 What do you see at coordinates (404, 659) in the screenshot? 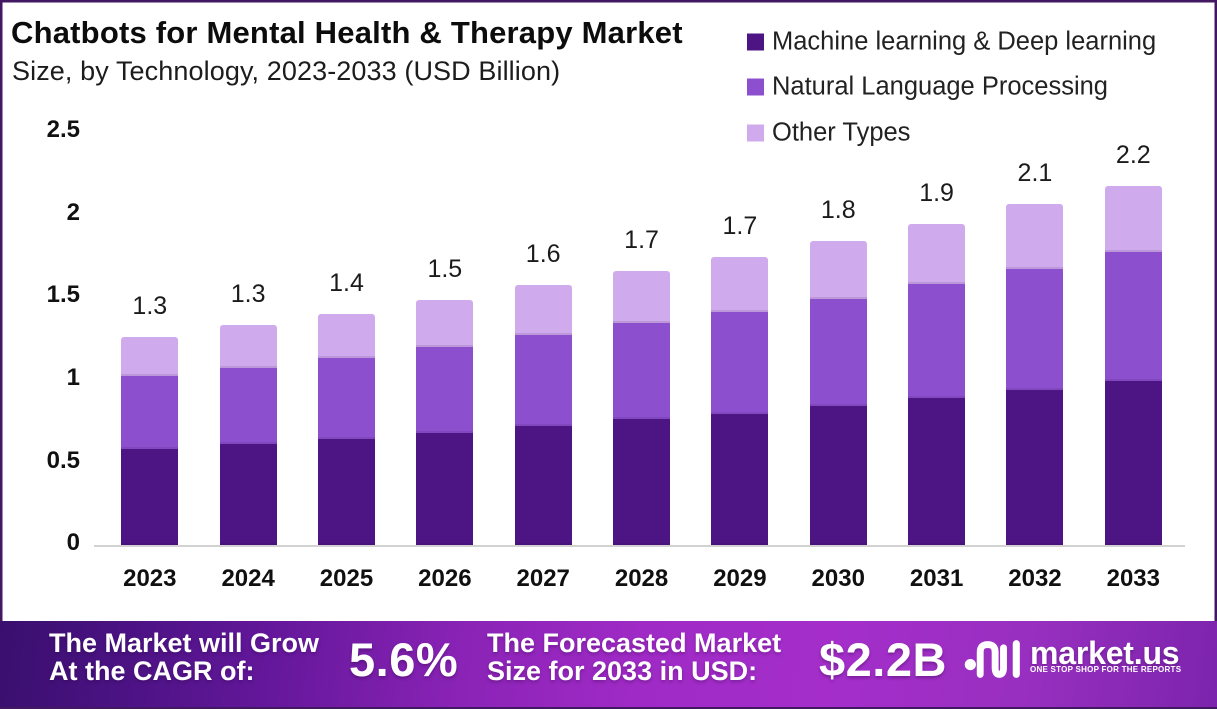
I see `cagr-value: 5.6%` at bounding box center [404, 659].